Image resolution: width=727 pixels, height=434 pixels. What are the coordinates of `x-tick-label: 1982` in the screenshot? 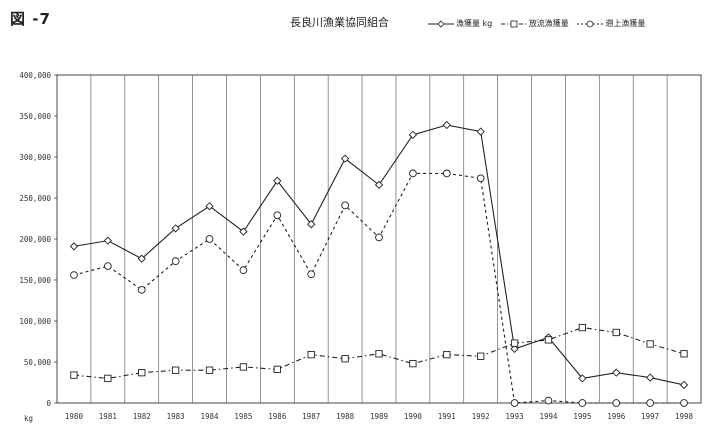 It's located at (142, 416).